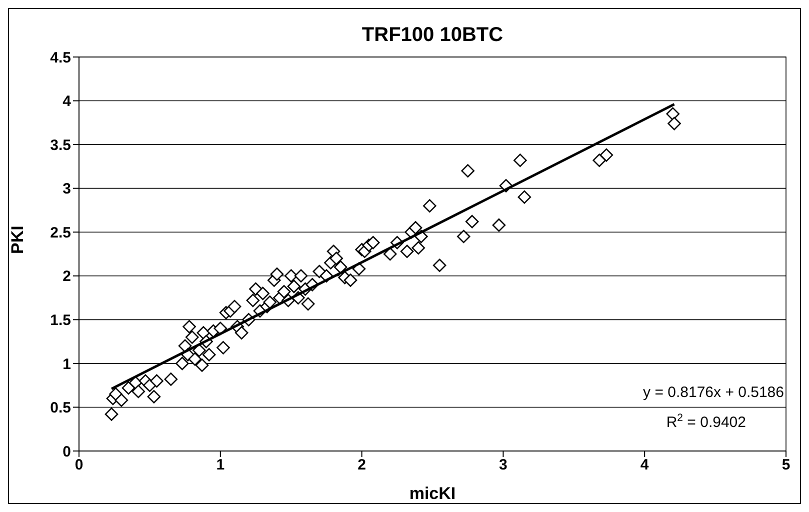 This screenshot has width=809, height=512. Describe the element at coordinates (706, 421) in the screenshot. I see `annotation: R$^{2}$ = 0.9402` at that location.